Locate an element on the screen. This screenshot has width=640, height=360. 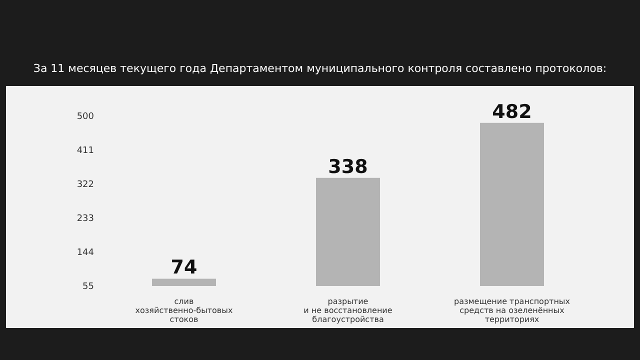
data-label: 338 is located at coordinates (348, 167).